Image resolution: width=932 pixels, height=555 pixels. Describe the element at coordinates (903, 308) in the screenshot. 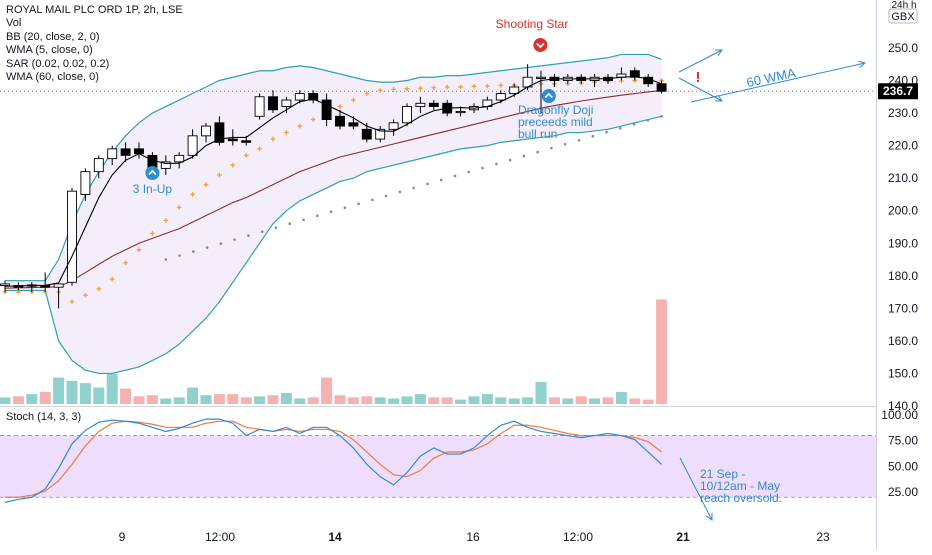

I see `price-tick-label: 170.0` at that location.